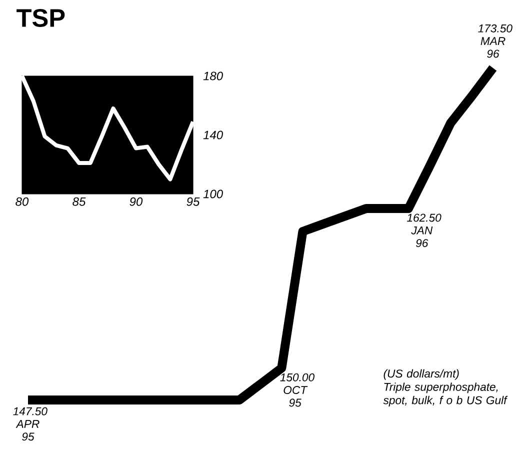 The height and width of the screenshot is (456, 523). Describe the element at coordinates (213, 194) in the screenshot. I see `y-tick-label: 100` at that location.